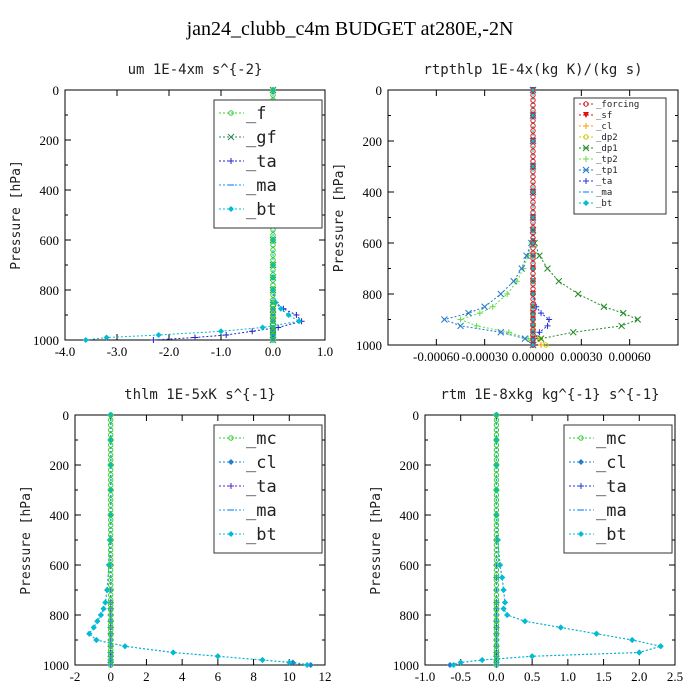  What do you see at coordinates (221, 351) in the screenshot?
I see `x-tick-label: -1.0` at bounding box center [221, 351].